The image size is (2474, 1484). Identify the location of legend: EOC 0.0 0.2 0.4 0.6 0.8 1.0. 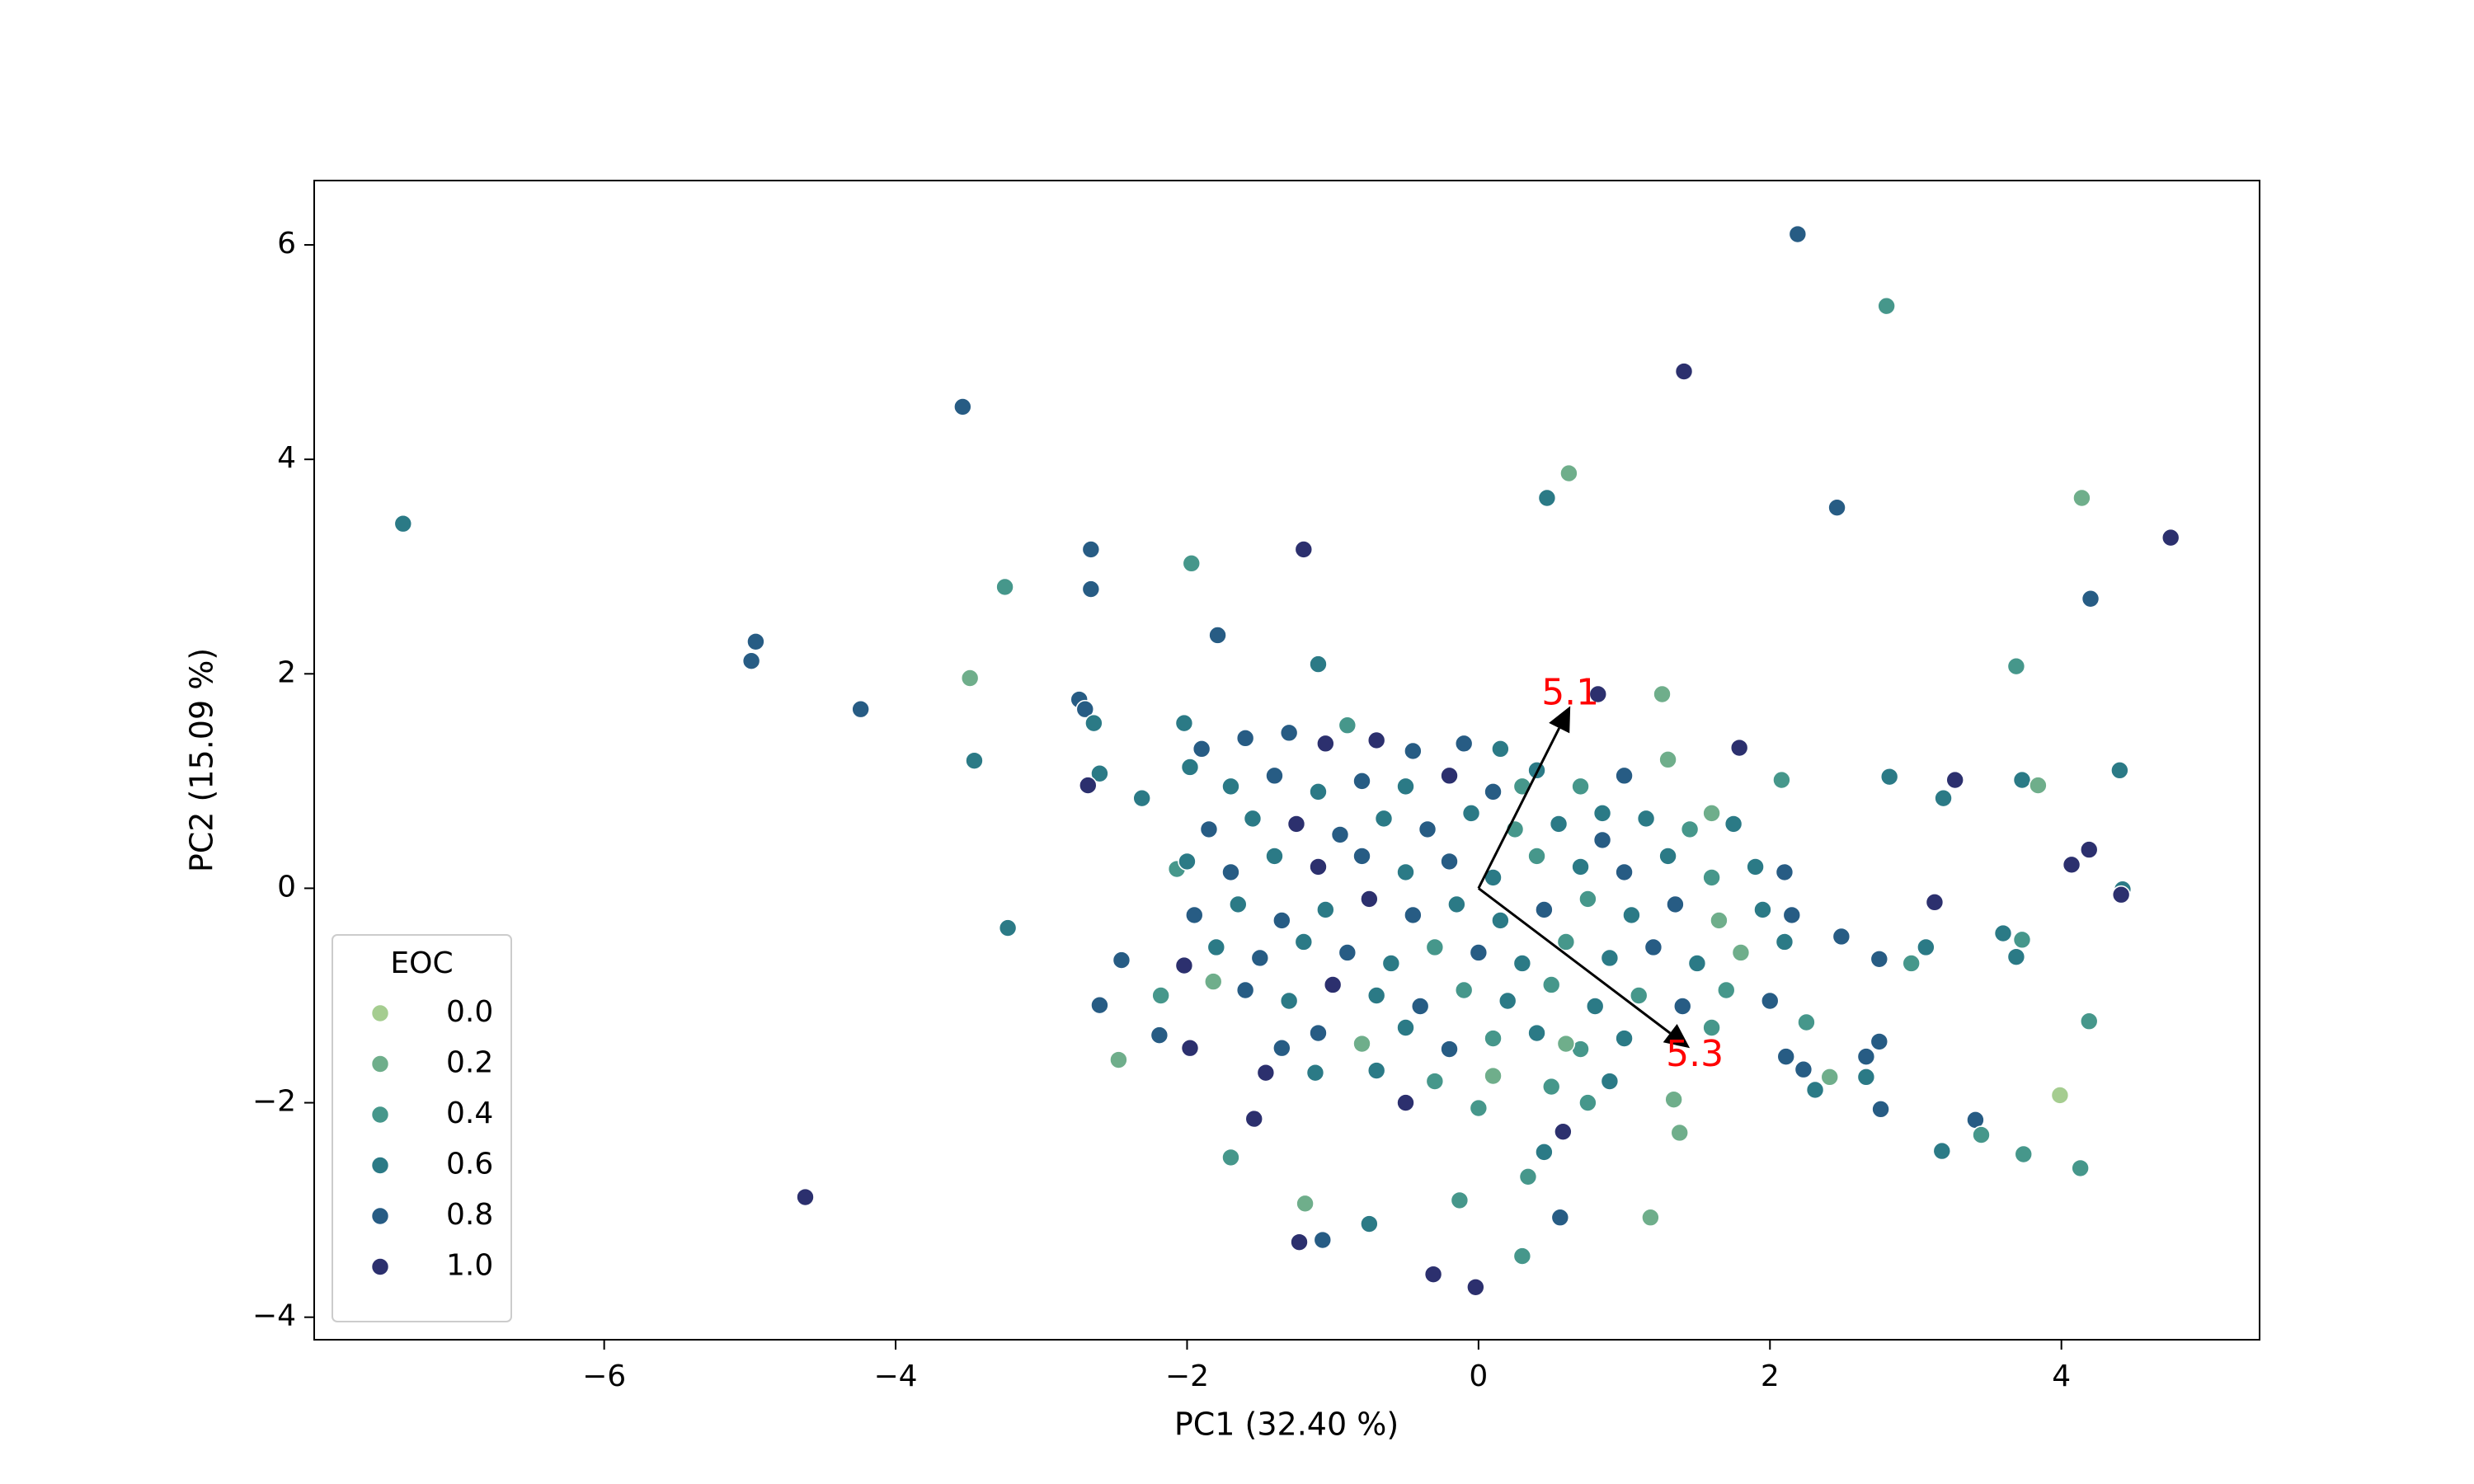
(422, 1128).